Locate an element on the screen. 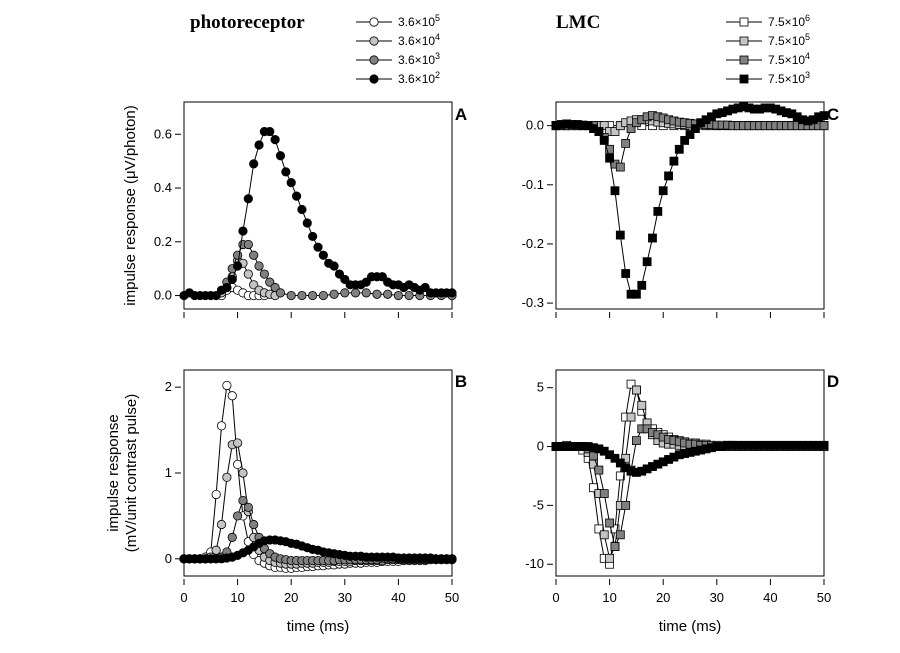  y-axis-label: impulse response (μV/photon) is located at coordinates (130, 205).